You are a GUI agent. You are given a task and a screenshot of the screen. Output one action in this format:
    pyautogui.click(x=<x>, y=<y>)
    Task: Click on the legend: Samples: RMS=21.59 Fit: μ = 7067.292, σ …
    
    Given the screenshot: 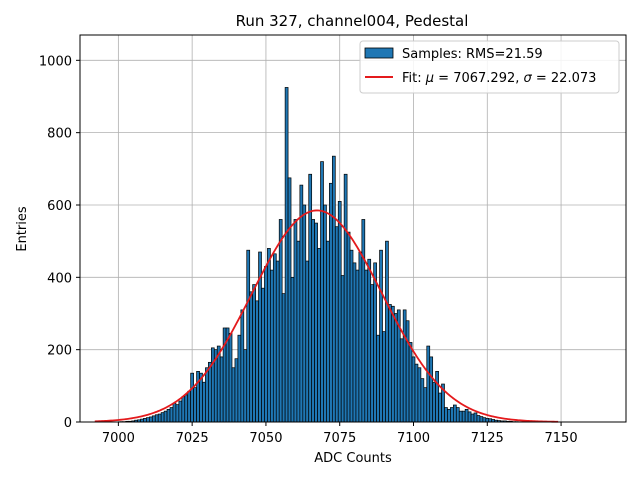 What is the action you would take?
    pyautogui.click(x=489, y=67)
    